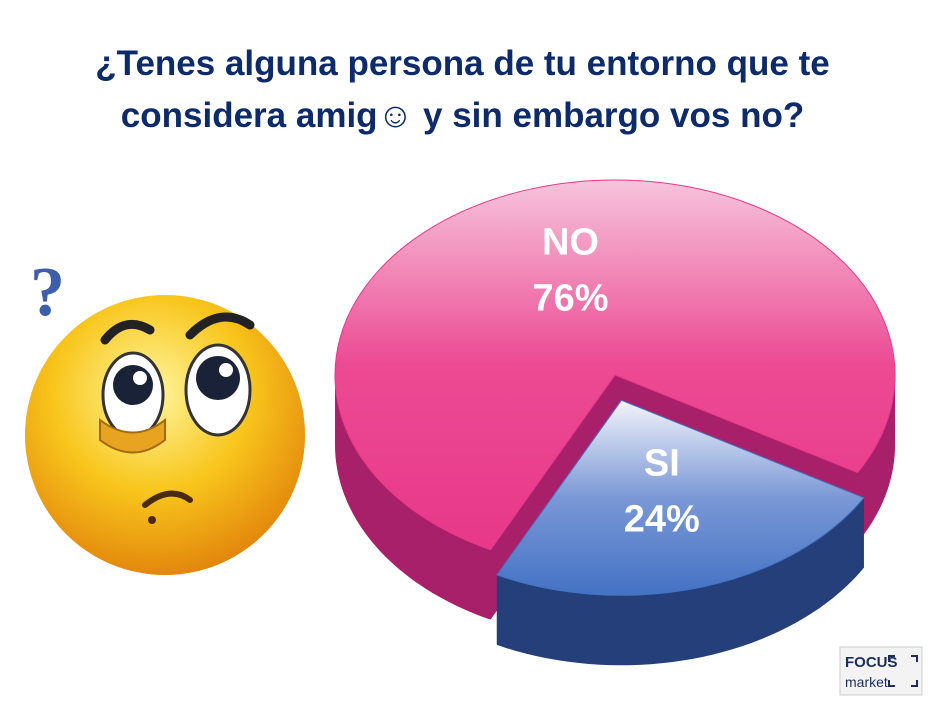 The height and width of the screenshot is (711, 943). What do you see at coordinates (152, 520) in the screenshot?
I see `mouth-dot` at bounding box center [152, 520].